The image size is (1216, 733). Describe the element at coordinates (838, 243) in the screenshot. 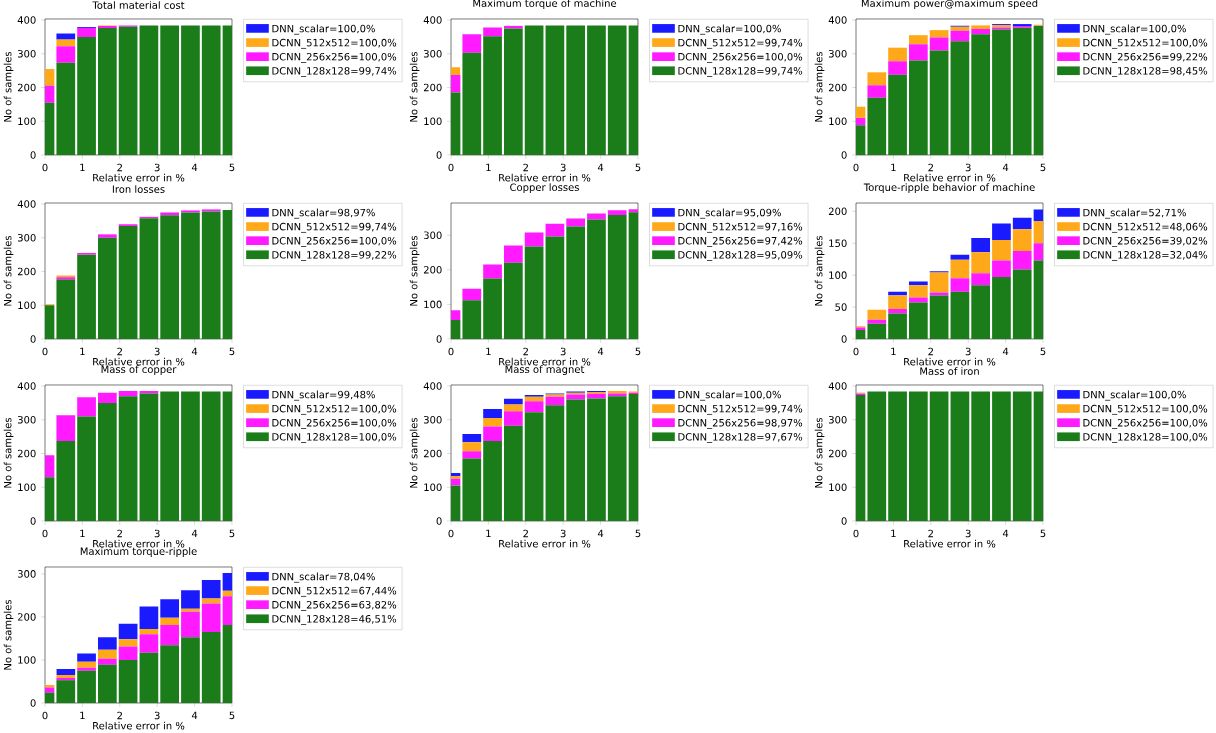

I see `y-tick-label: 150` at that location.